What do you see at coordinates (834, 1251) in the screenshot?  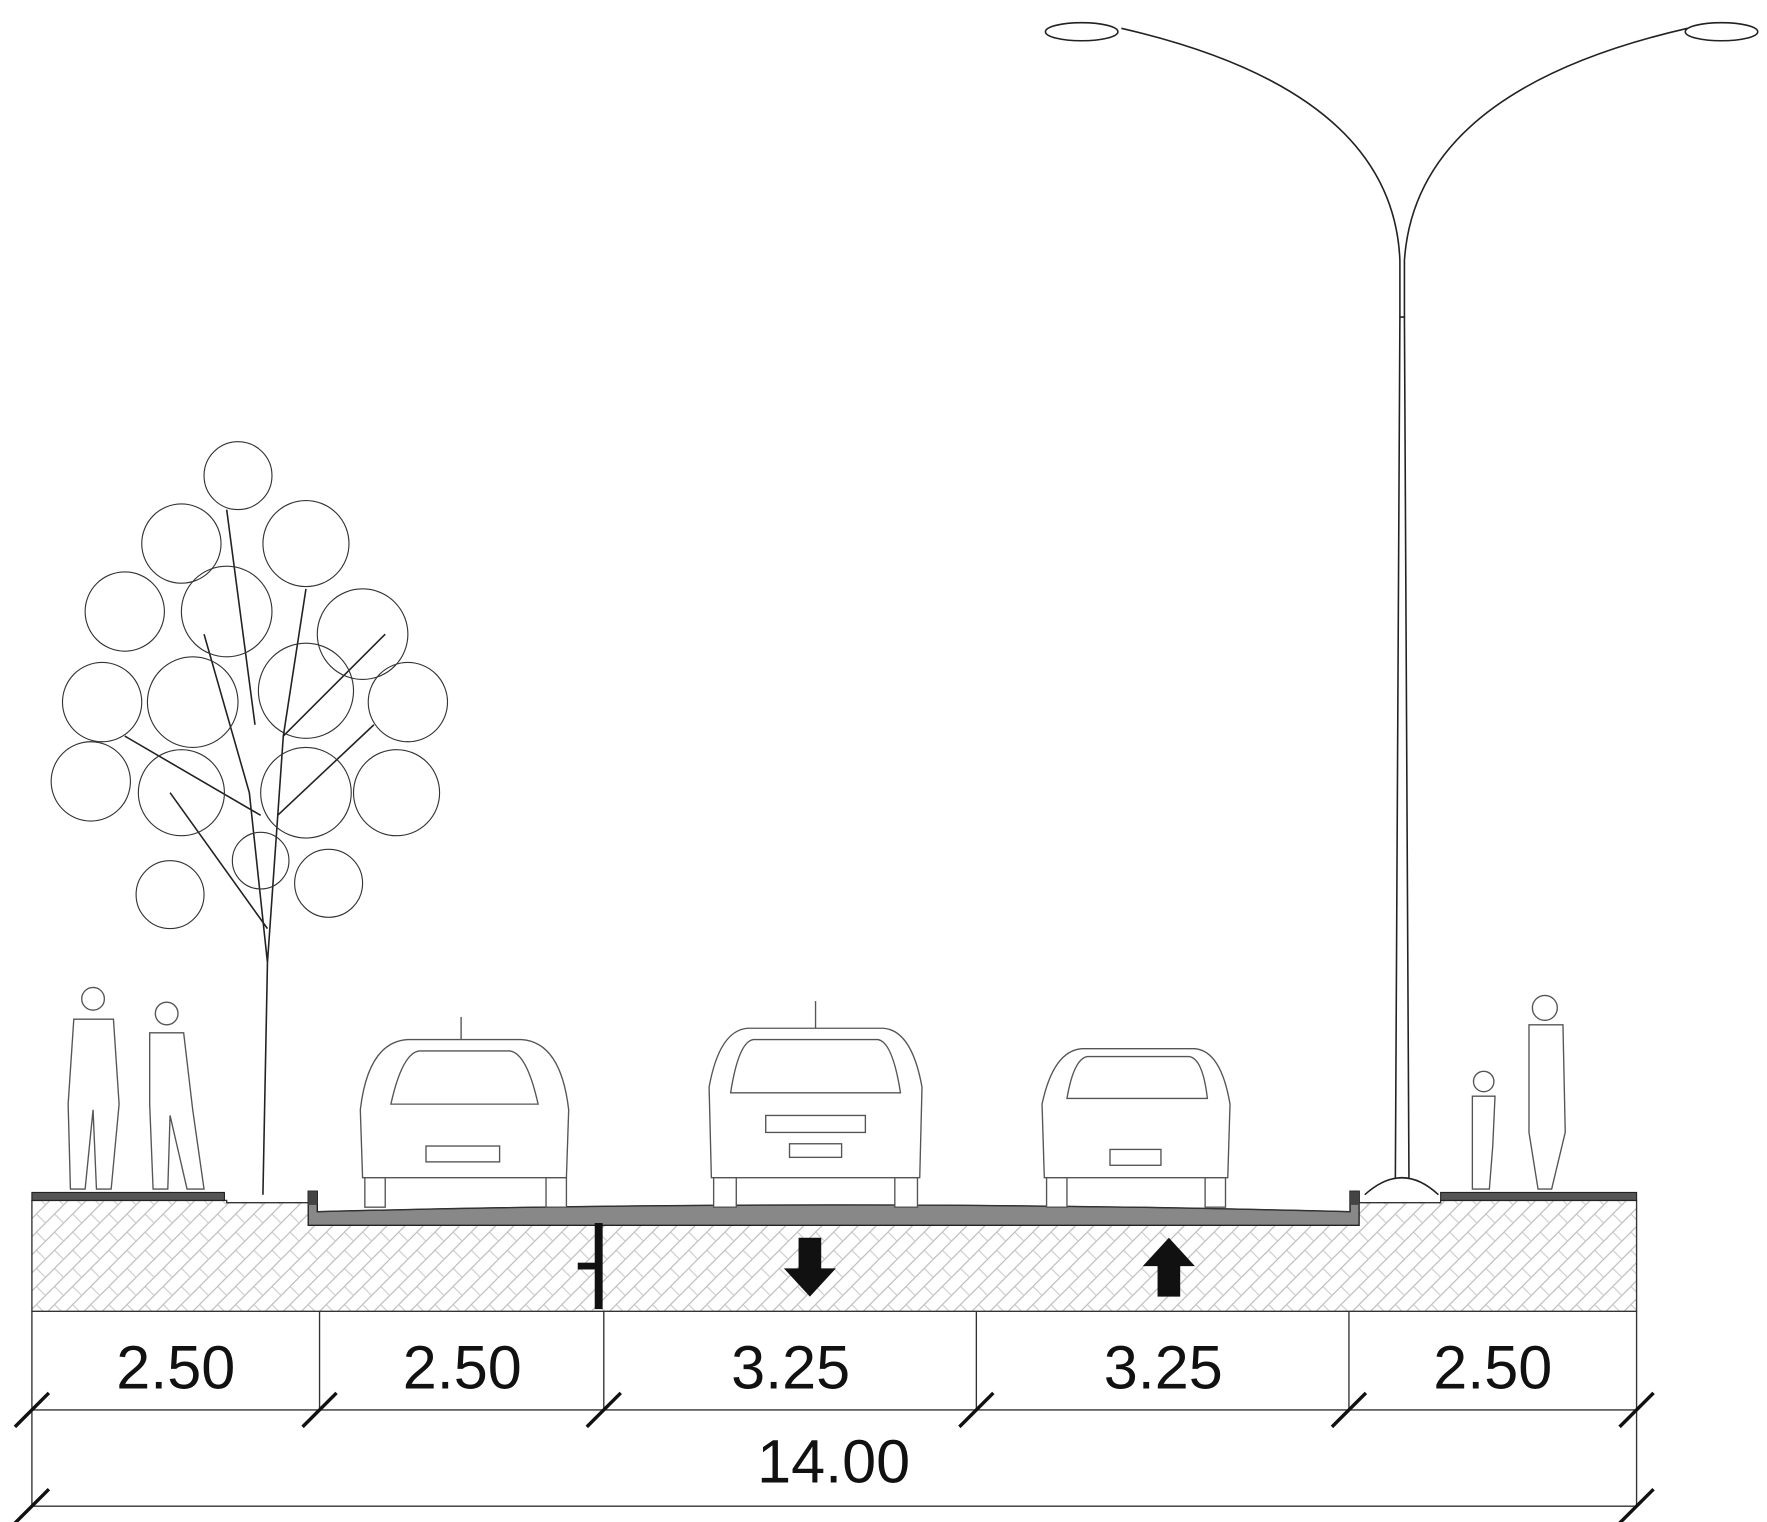 I see `ground` at bounding box center [834, 1251].